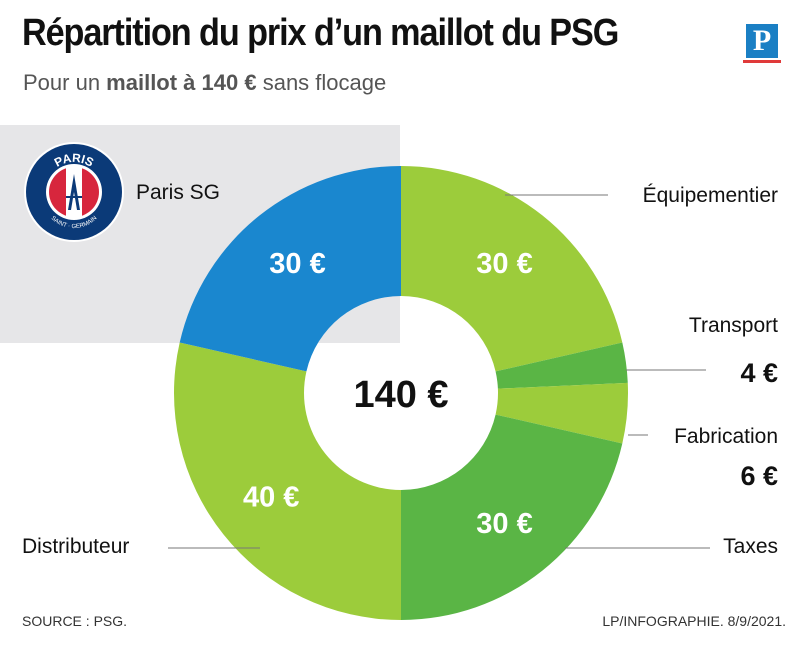  Describe the element at coordinates (750, 546) in the screenshot. I see `slice-name-label: Taxes` at that location.